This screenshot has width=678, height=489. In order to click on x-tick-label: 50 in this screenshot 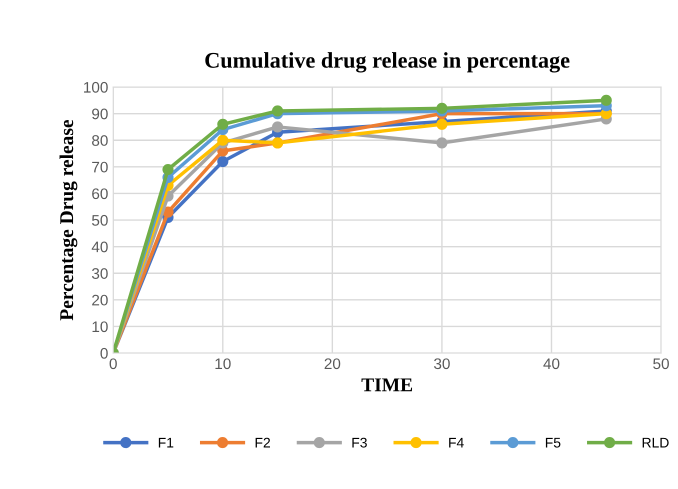, I will do `click(661, 364)`.